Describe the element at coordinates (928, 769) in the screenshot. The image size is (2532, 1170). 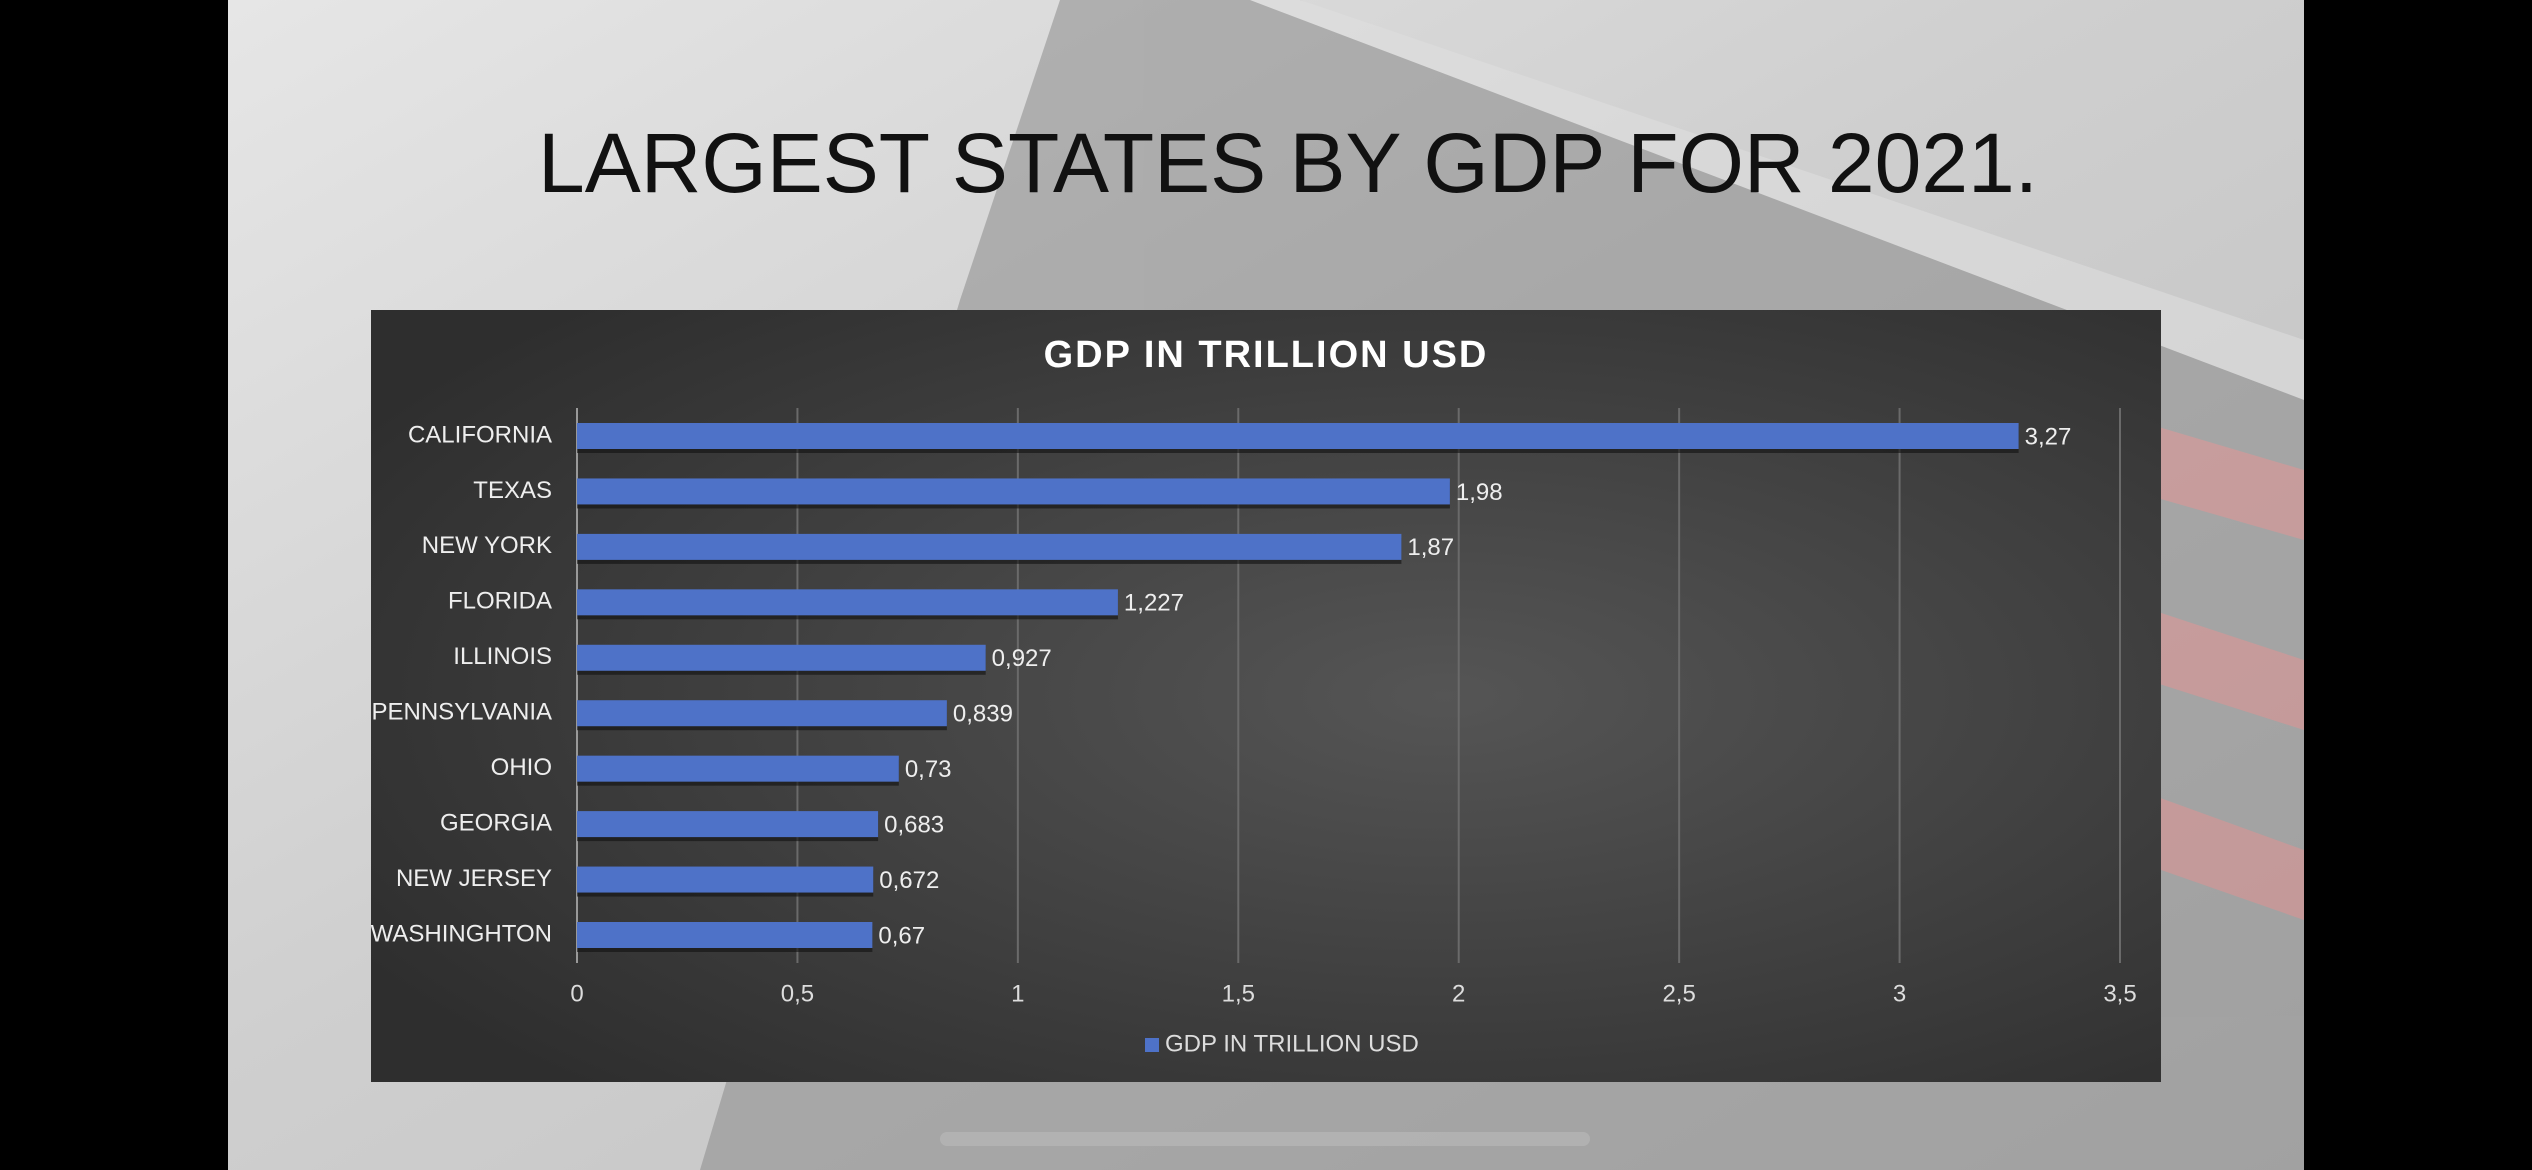
I see `data-label: 0,73` at that location.